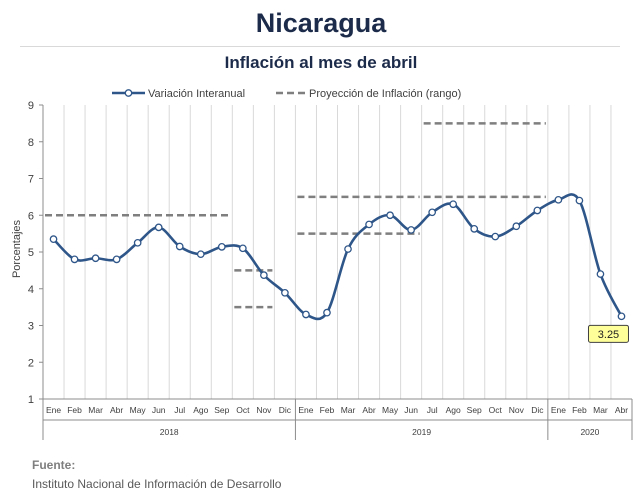 The width and height of the screenshot is (642, 502). What do you see at coordinates (35, 253) in the screenshot?
I see `y-axis: 1 2 3 4 5 6 7 8 9` at bounding box center [35, 253].